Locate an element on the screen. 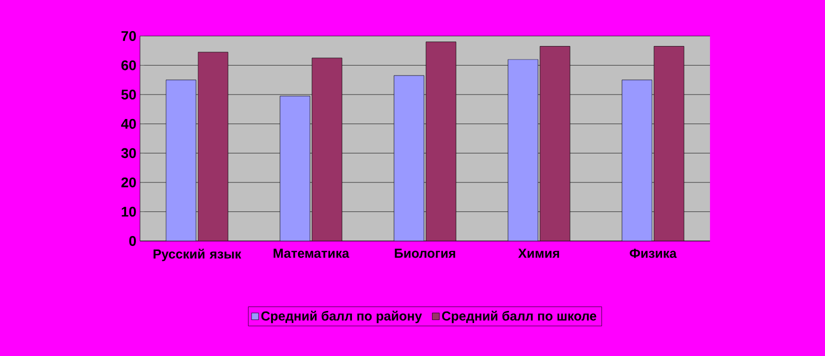 The image size is (825, 356). x-tick-label: Русский язык is located at coordinates (198, 255).